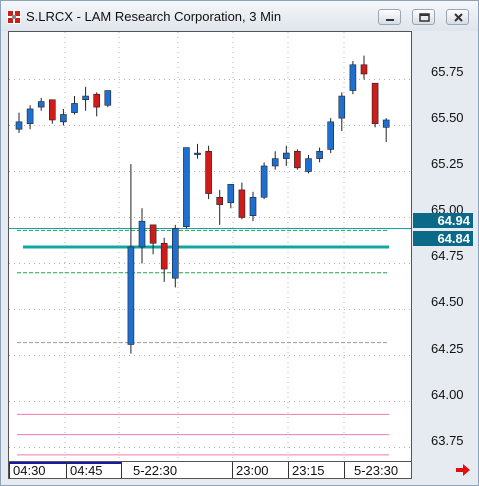  What do you see at coordinates (86, 470) in the screenshot?
I see `time-label: 04:45` at bounding box center [86, 470].